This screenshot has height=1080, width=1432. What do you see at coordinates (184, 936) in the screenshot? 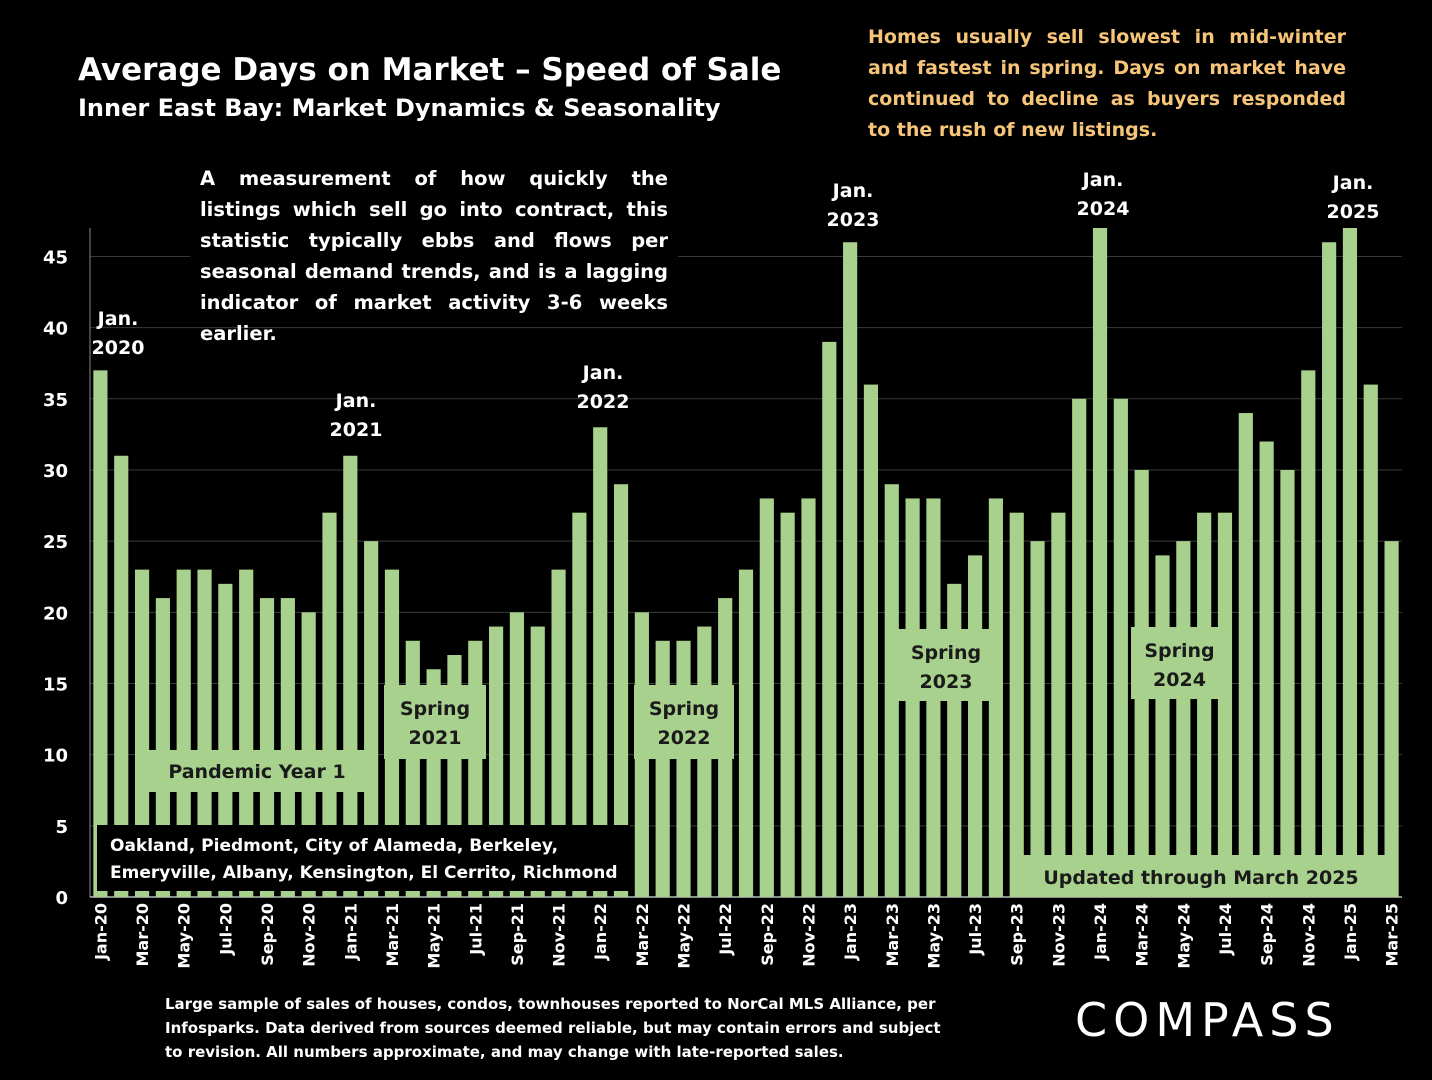
I see `x-tick-label: May-20` at bounding box center [184, 936].